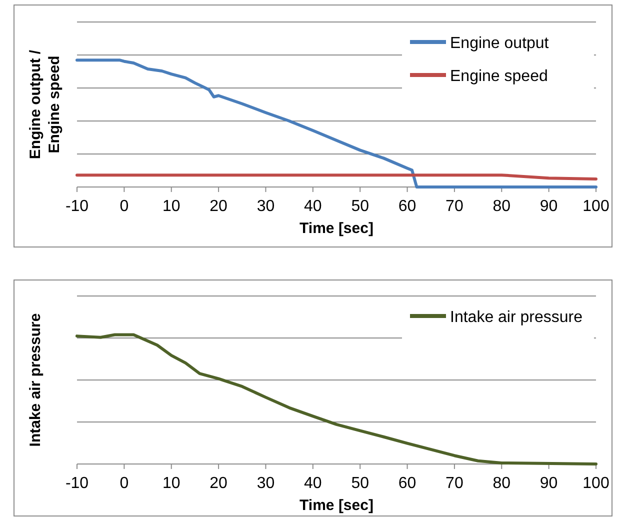 Image resolution: width=620 pixels, height=519 pixels. What do you see at coordinates (516, 317) in the screenshot?
I see `legend-label: Intake air pressure` at bounding box center [516, 317].